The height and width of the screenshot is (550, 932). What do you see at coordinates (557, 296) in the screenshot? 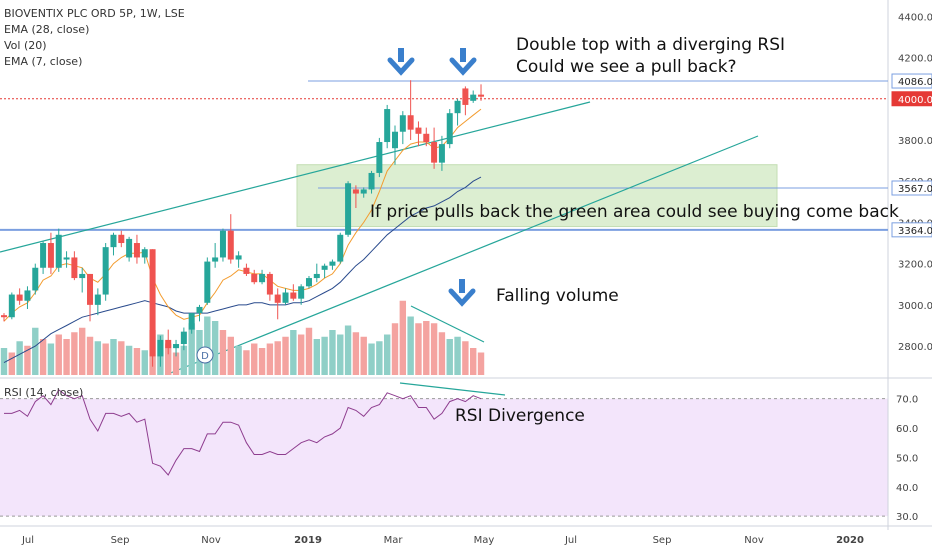
I see `annotation-falling-volume: Falling volume` at bounding box center [557, 296].